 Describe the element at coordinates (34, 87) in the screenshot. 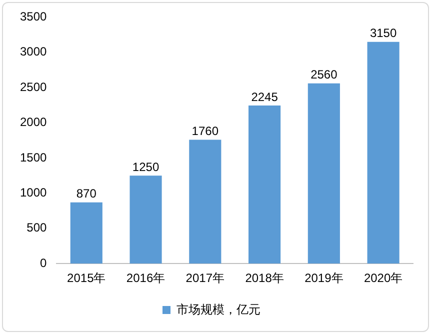

I see `y-tick-label: 2500` at that location.